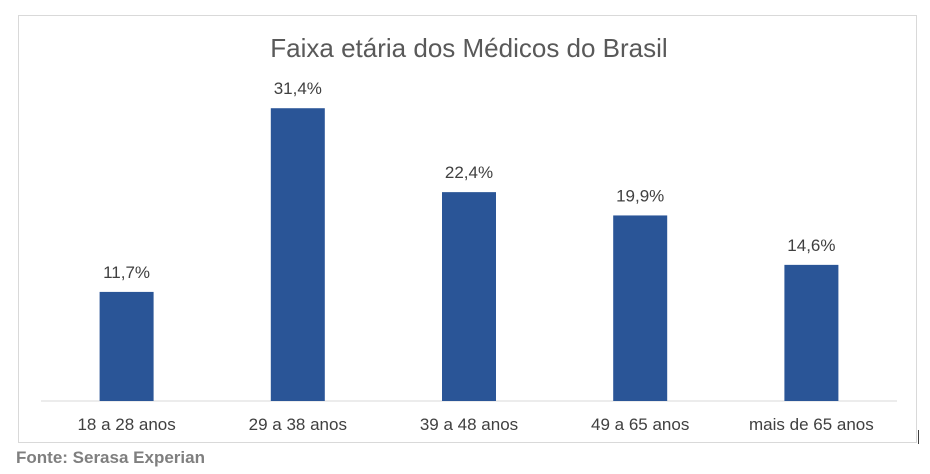 The height and width of the screenshot is (474, 930). What do you see at coordinates (298, 88) in the screenshot?
I see `data-label-2: 31,4%` at bounding box center [298, 88].